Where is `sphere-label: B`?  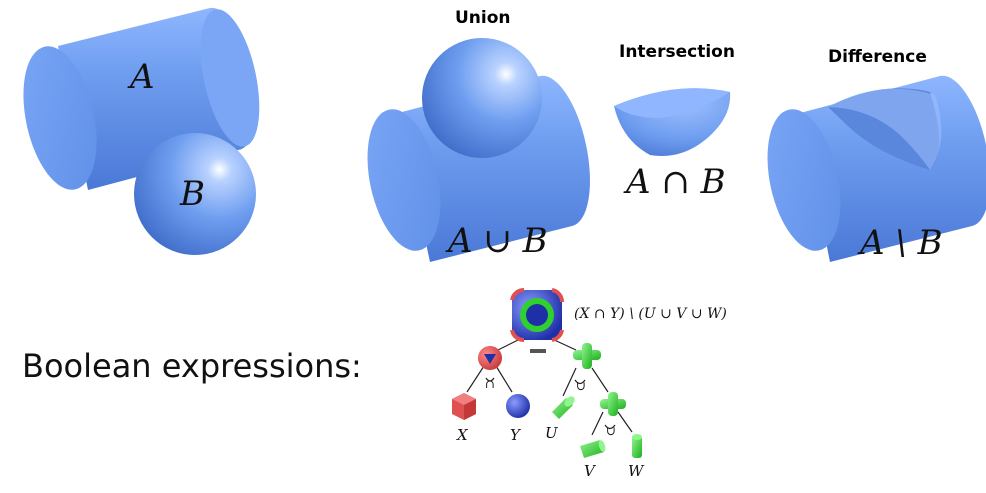 sphere-label: B is located at coordinates (192, 194).